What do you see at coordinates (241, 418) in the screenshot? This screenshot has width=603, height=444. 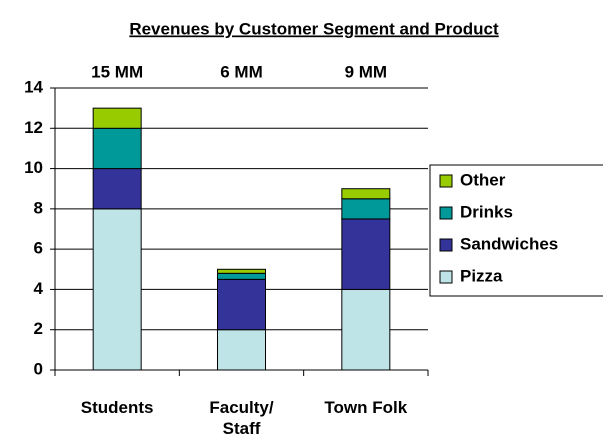 I see `x-tick-label: Faculty/ Staff` at bounding box center [241, 418].